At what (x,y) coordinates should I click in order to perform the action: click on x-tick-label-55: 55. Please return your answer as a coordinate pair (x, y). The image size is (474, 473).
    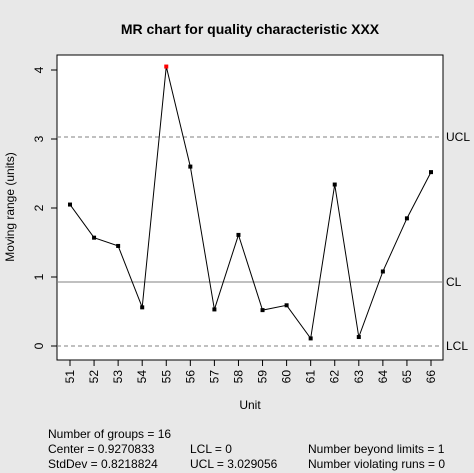
    Looking at the image, I should click on (166, 377).